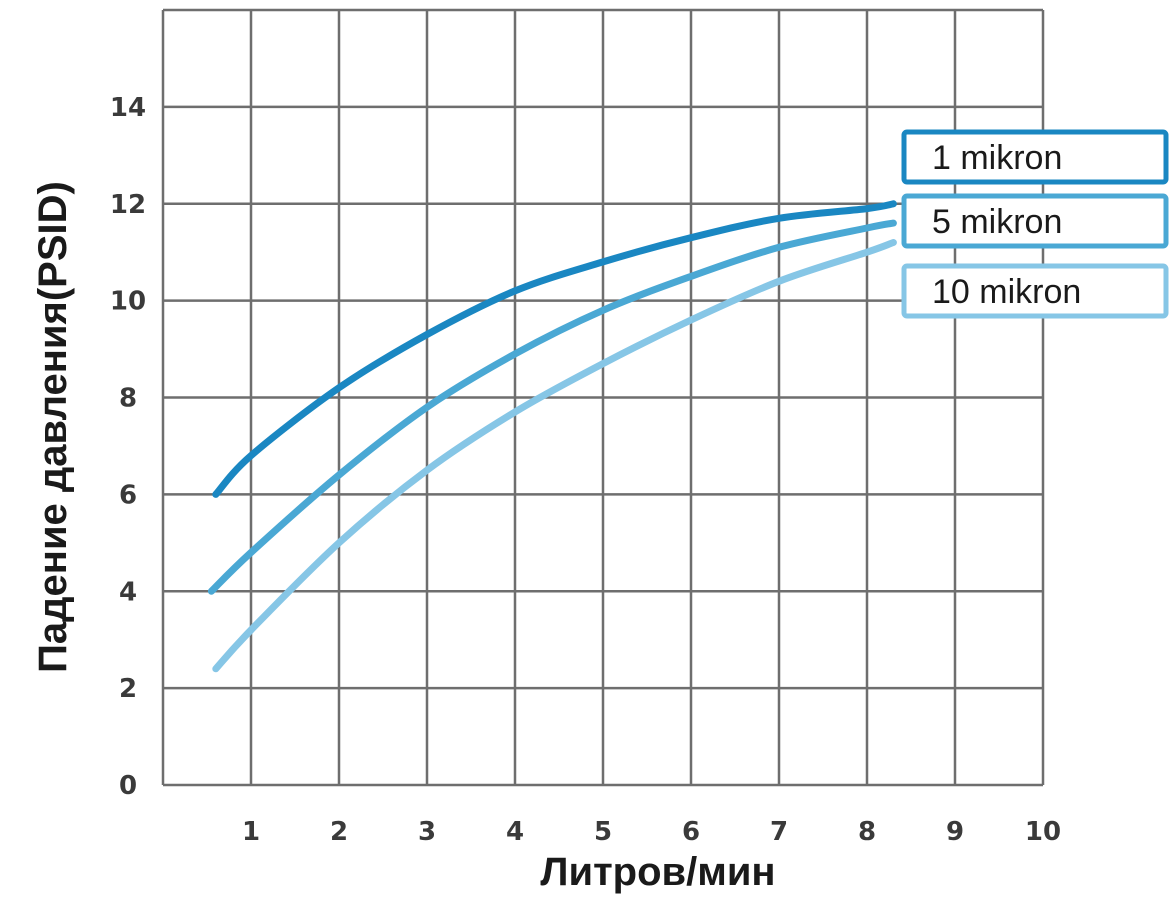 The width and height of the screenshot is (1173, 904). What do you see at coordinates (657, 872) in the screenshot?
I see `x-axis-title: Литров/мин` at bounding box center [657, 872].